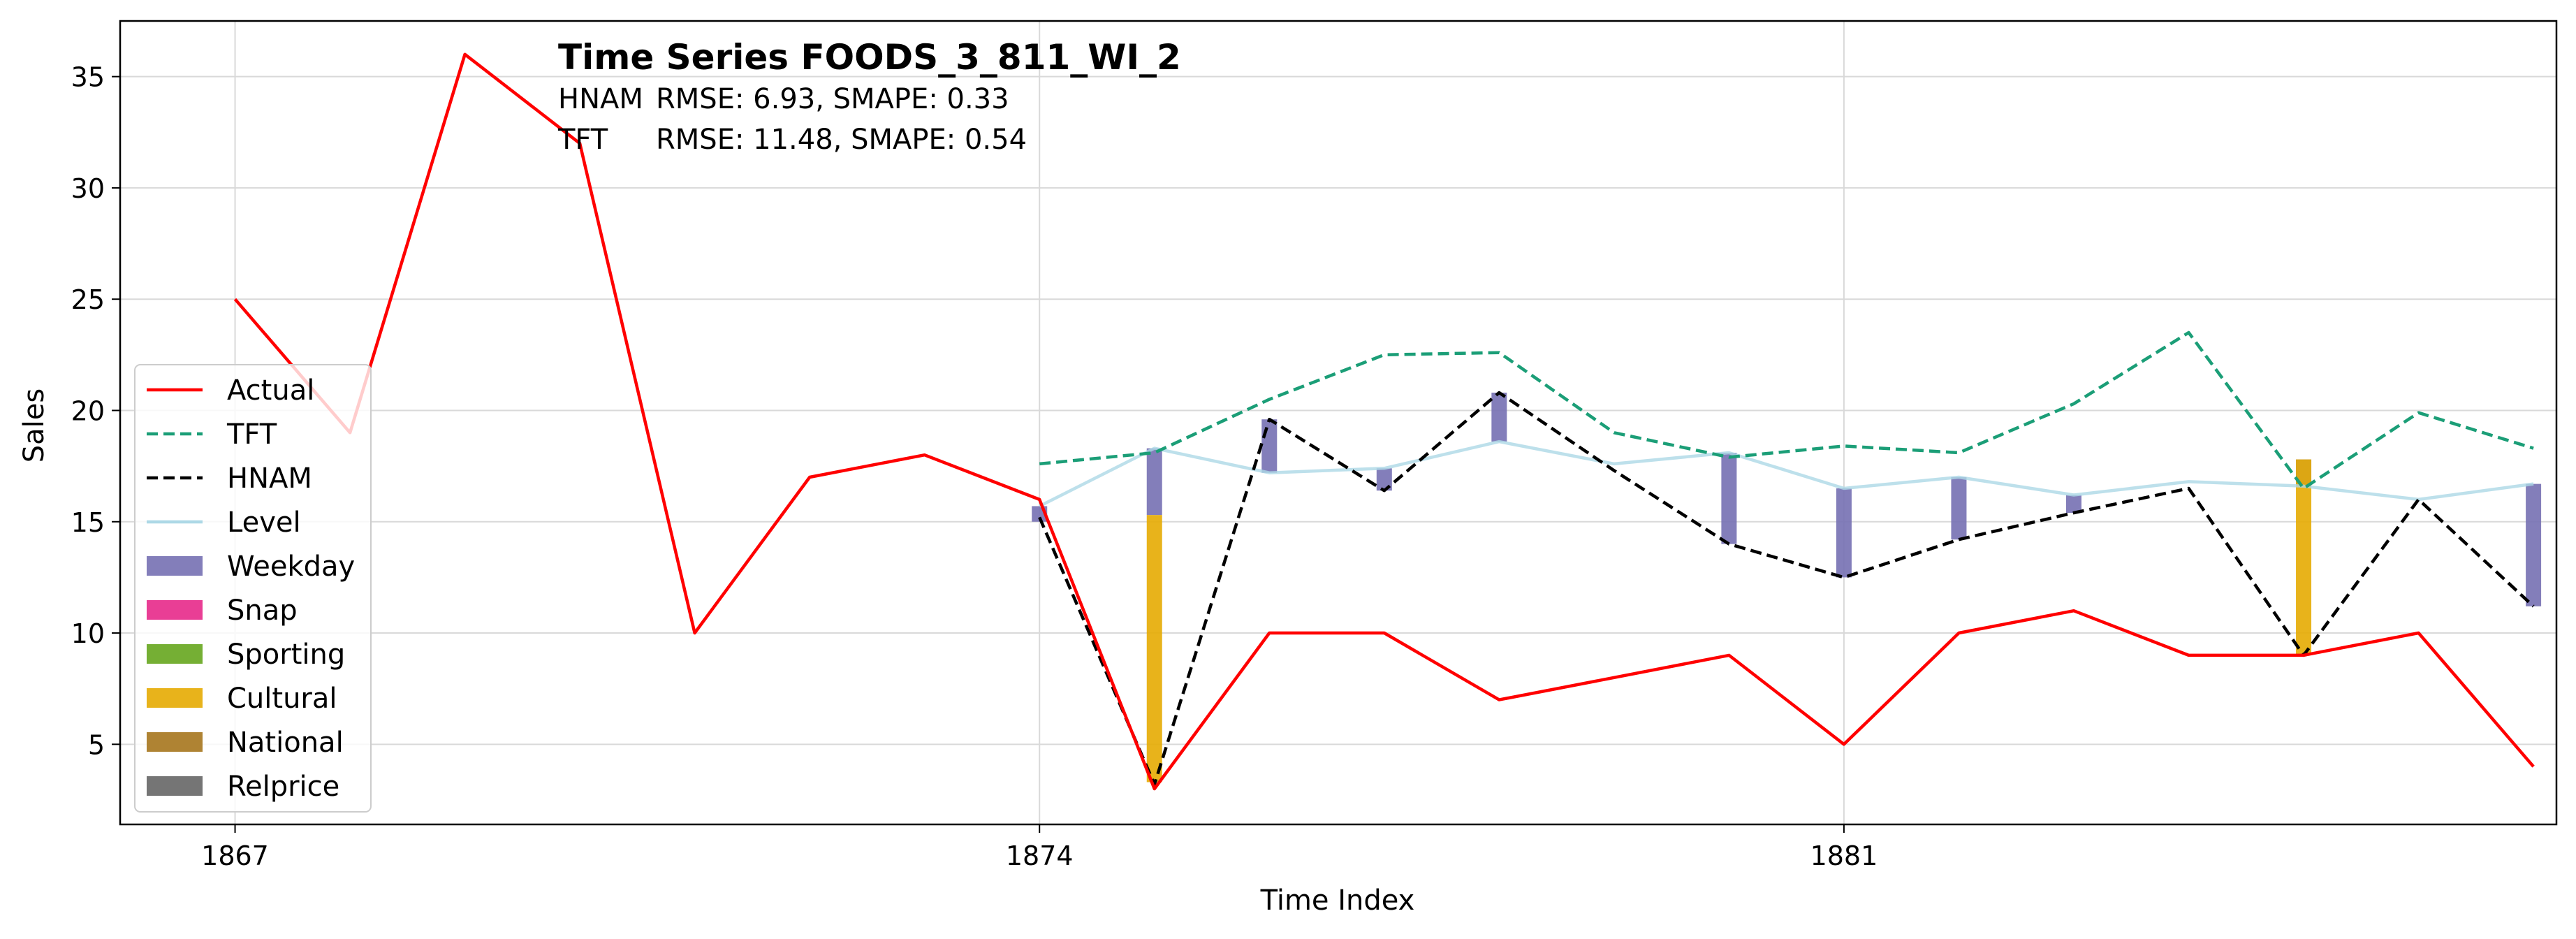 The height and width of the screenshot is (939, 2576). I want to click on legend-label-sporting: Sporting, so click(286, 655).